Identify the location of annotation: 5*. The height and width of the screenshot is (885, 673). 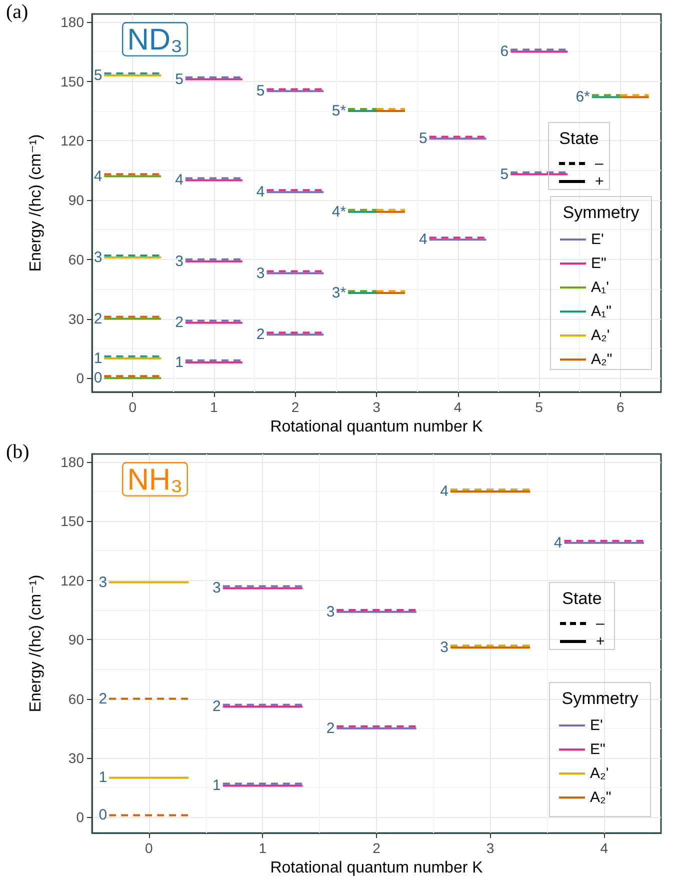
(339, 111).